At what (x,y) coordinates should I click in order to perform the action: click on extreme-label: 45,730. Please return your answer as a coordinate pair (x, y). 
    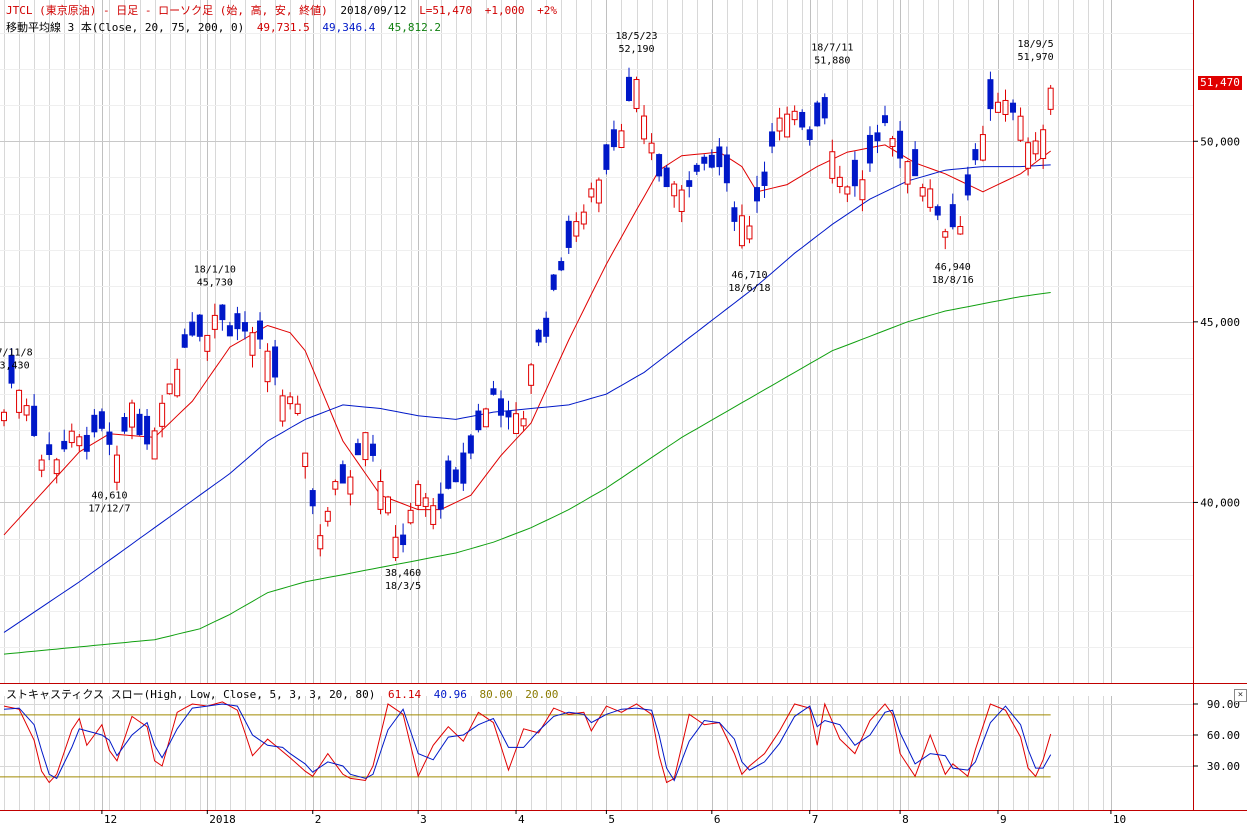
    Looking at the image, I should click on (215, 282).